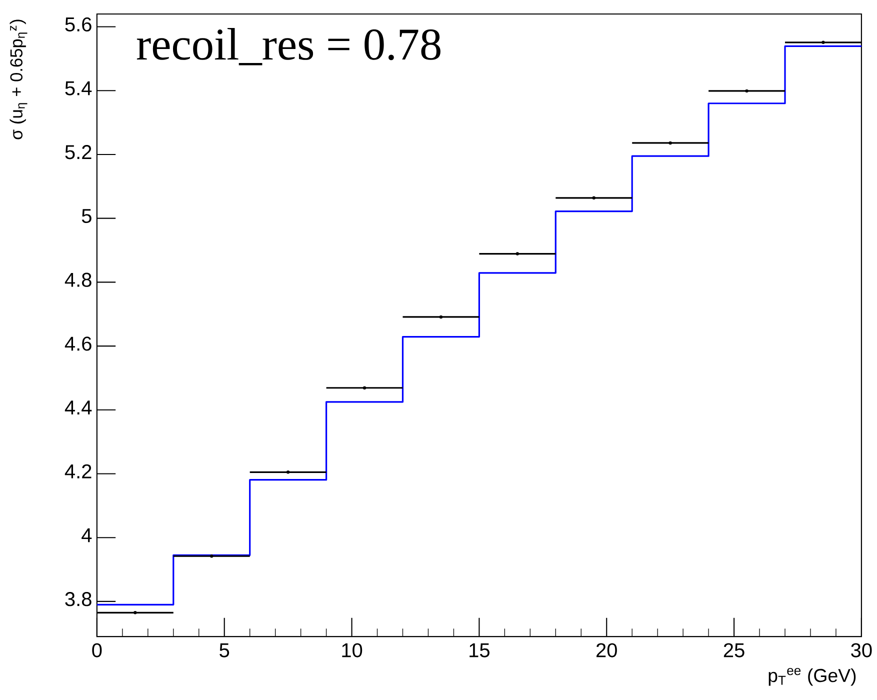  Describe the element at coordinates (225, 651) in the screenshot. I see `x-tick-label: 5` at that location.